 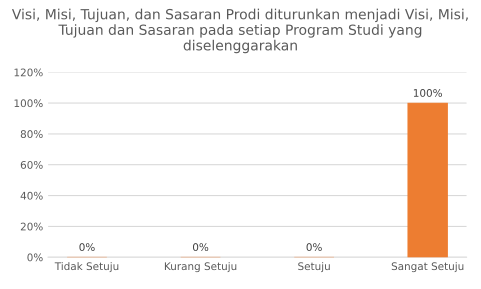 I want to click on y-tick-label: 80%, so click(x=31, y=134).